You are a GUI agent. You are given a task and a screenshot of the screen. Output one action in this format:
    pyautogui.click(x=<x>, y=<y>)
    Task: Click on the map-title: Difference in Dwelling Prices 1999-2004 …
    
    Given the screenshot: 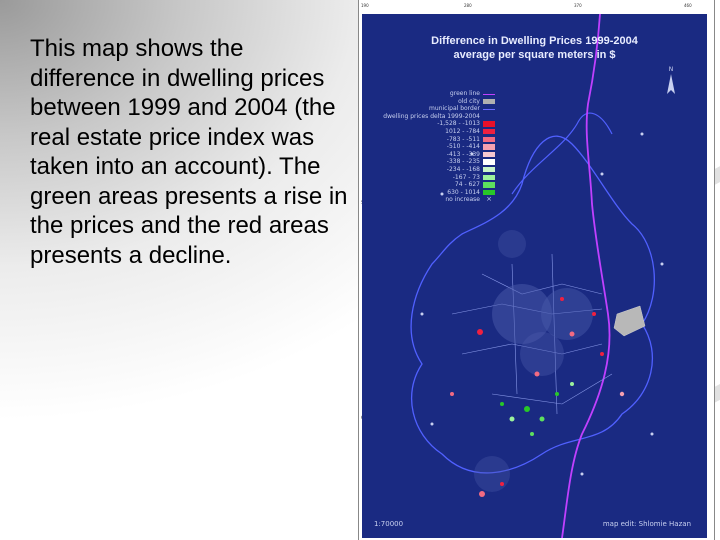 What is the action you would take?
    pyautogui.click(x=534, y=48)
    